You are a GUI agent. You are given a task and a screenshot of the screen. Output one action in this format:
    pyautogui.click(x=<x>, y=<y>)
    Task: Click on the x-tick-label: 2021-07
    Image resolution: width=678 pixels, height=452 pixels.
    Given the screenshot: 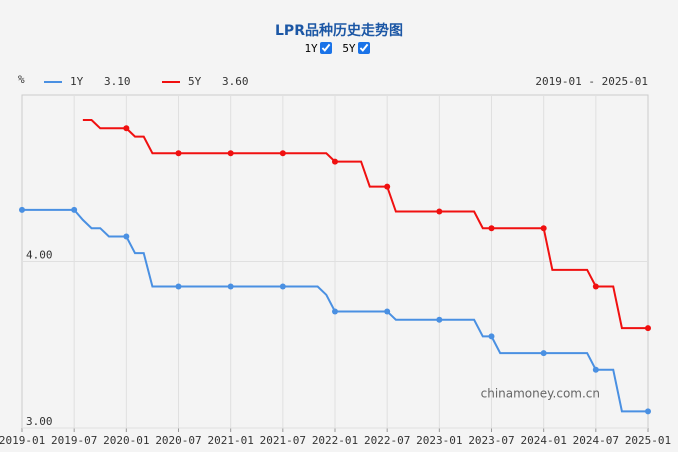 What is the action you would take?
    pyautogui.click(x=283, y=440)
    